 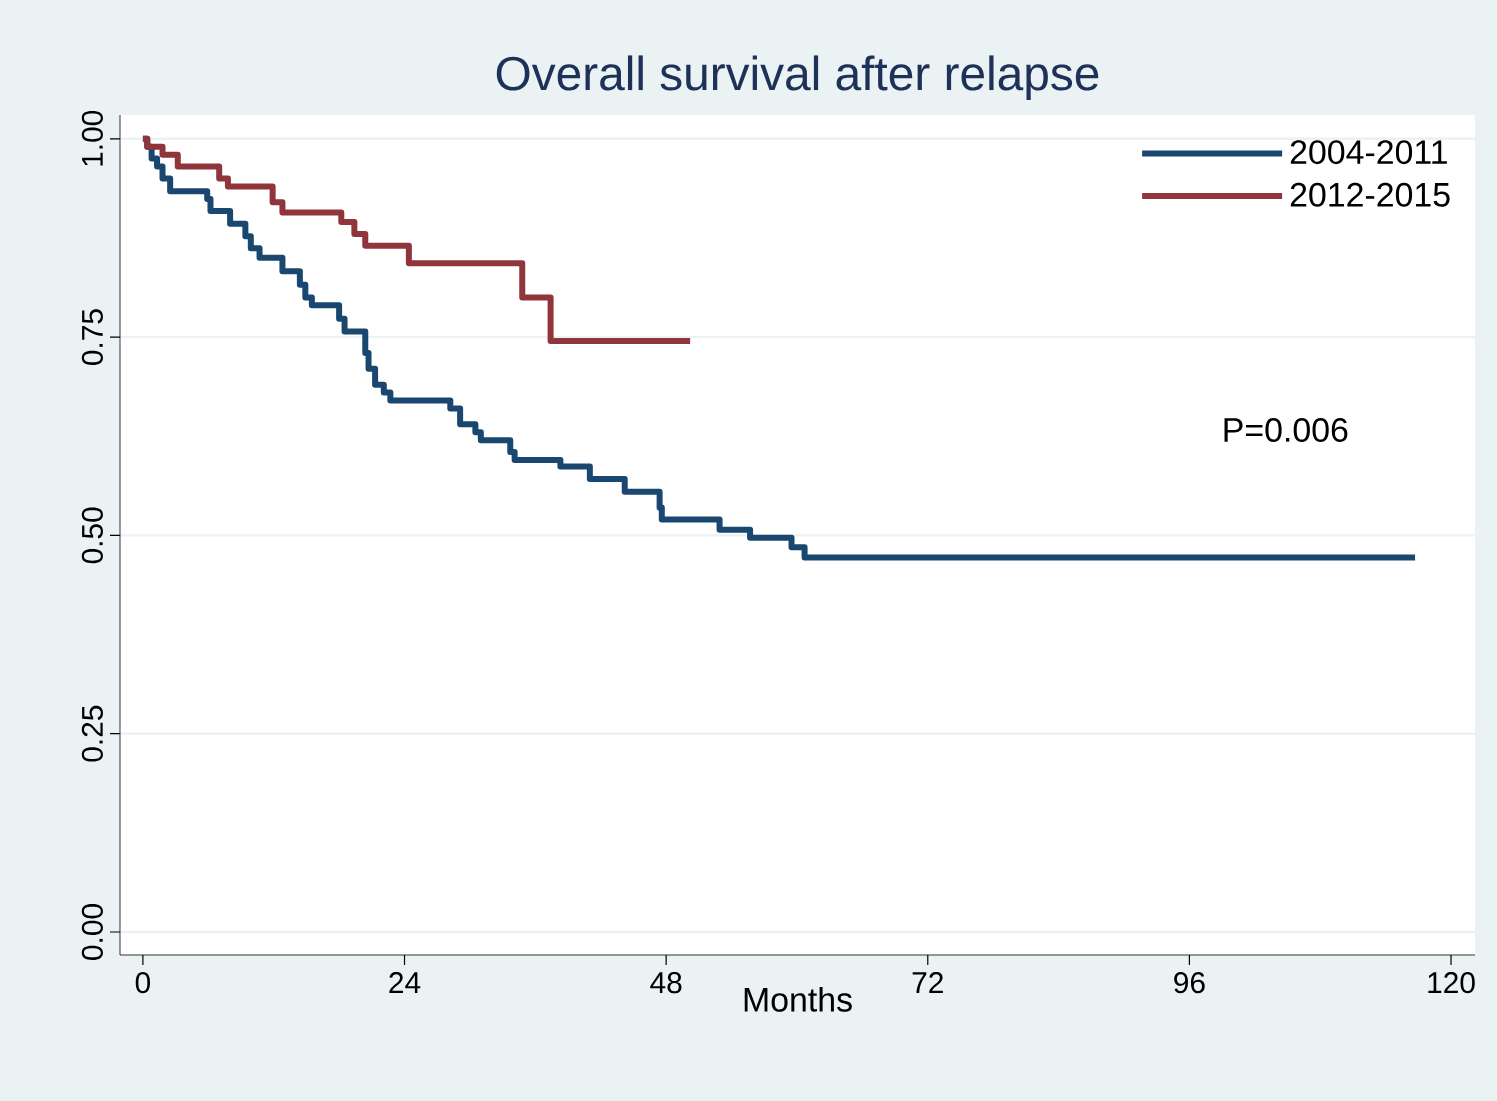 I want to click on x-tick-label: 120, so click(x=1451, y=983).